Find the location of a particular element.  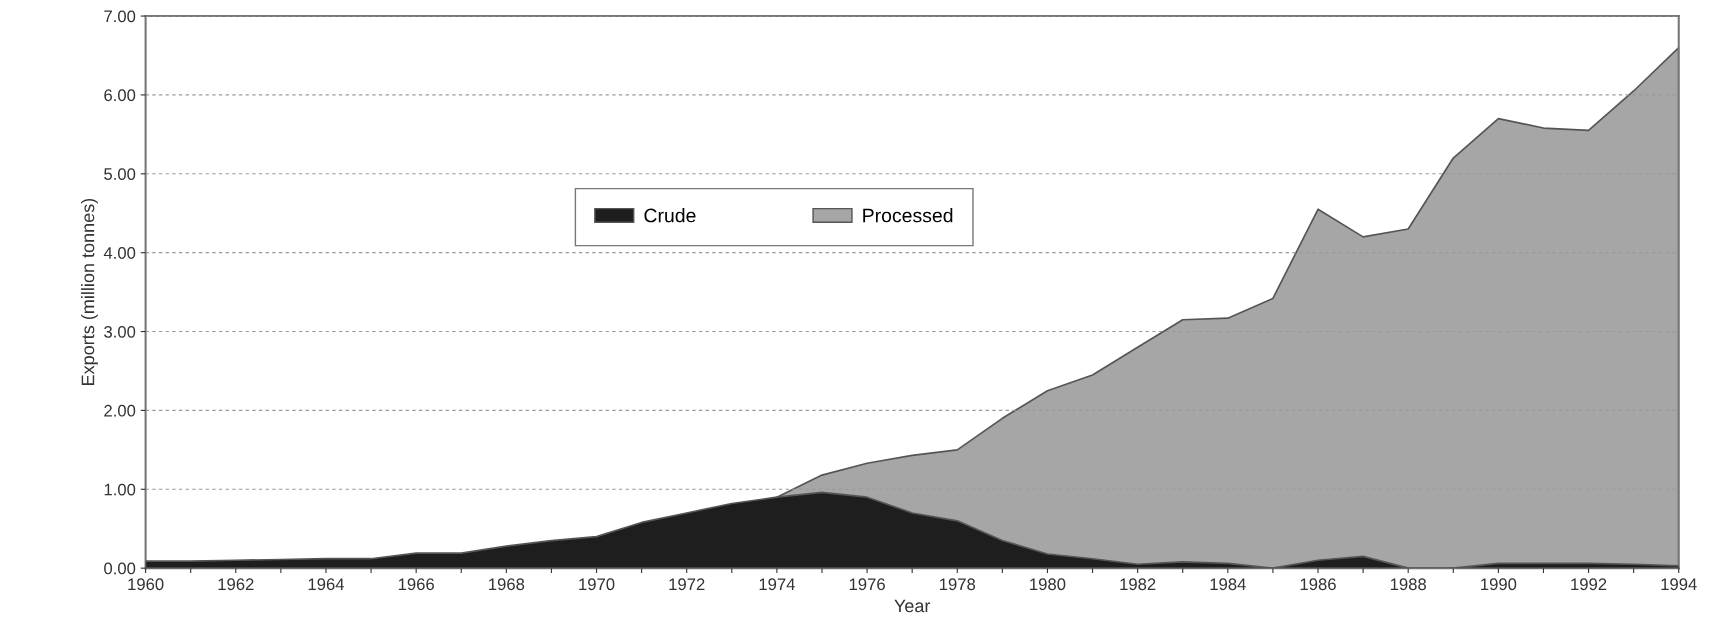

y-tick-label: 6.00 is located at coordinates (120, 95).